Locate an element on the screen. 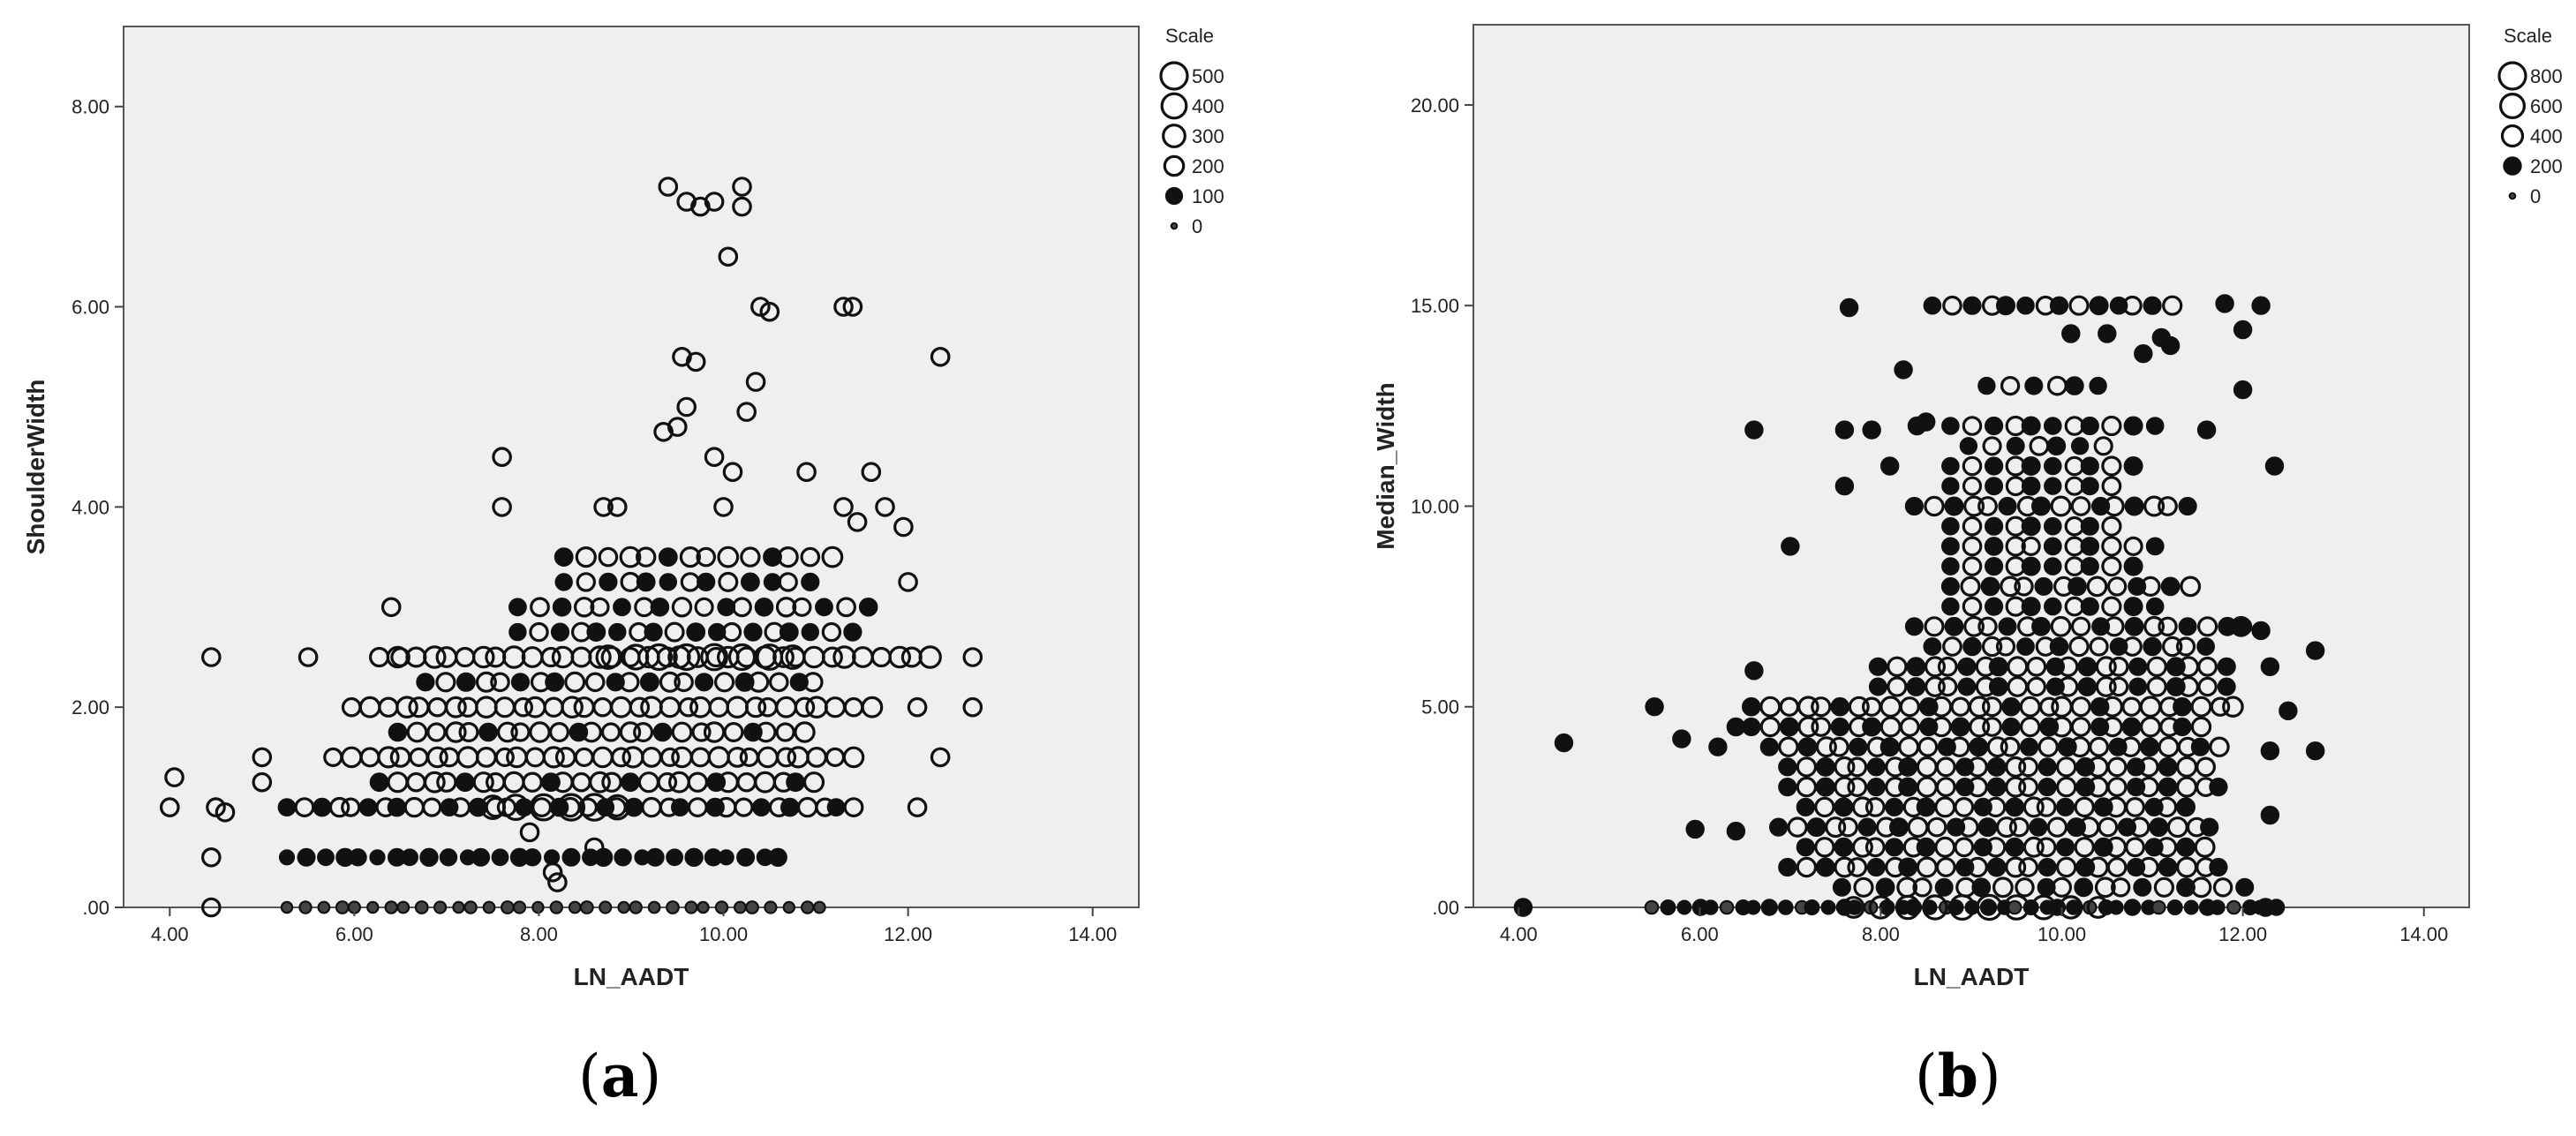 The width and height of the screenshot is (2576, 1136). y-tick-label-b: 10.00 is located at coordinates (1435, 506).